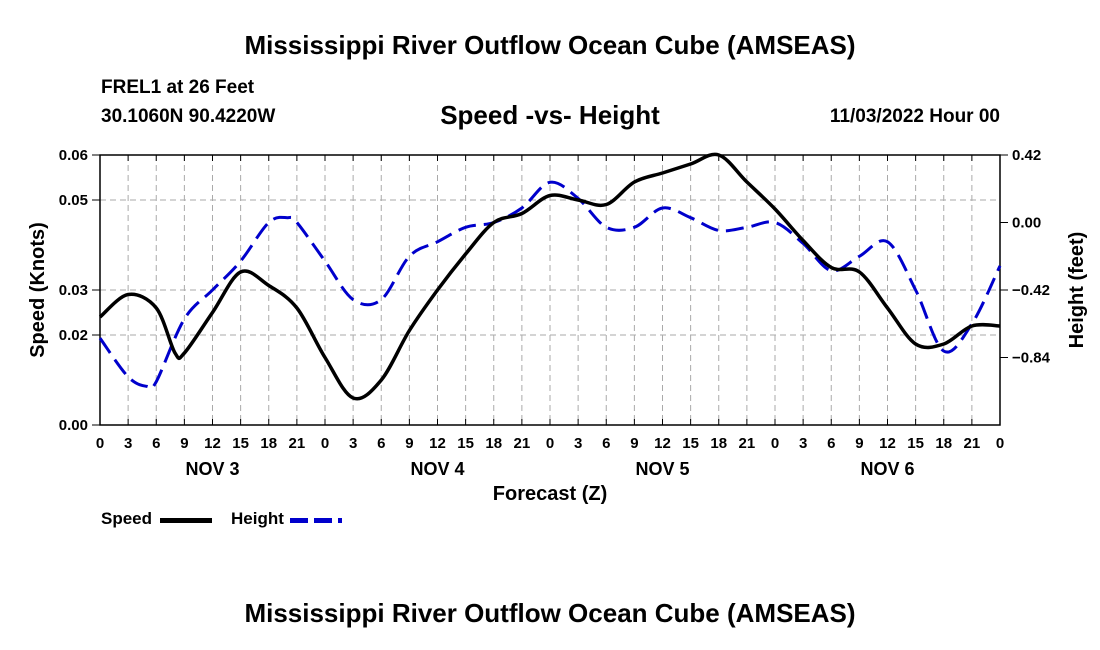 Image resolution: width=1100 pixels, height=650 pixels. What do you see at coordinates (887, 469) in the screenshot?
I see `day-label: NOV 6` at bounding box center [887, 469].